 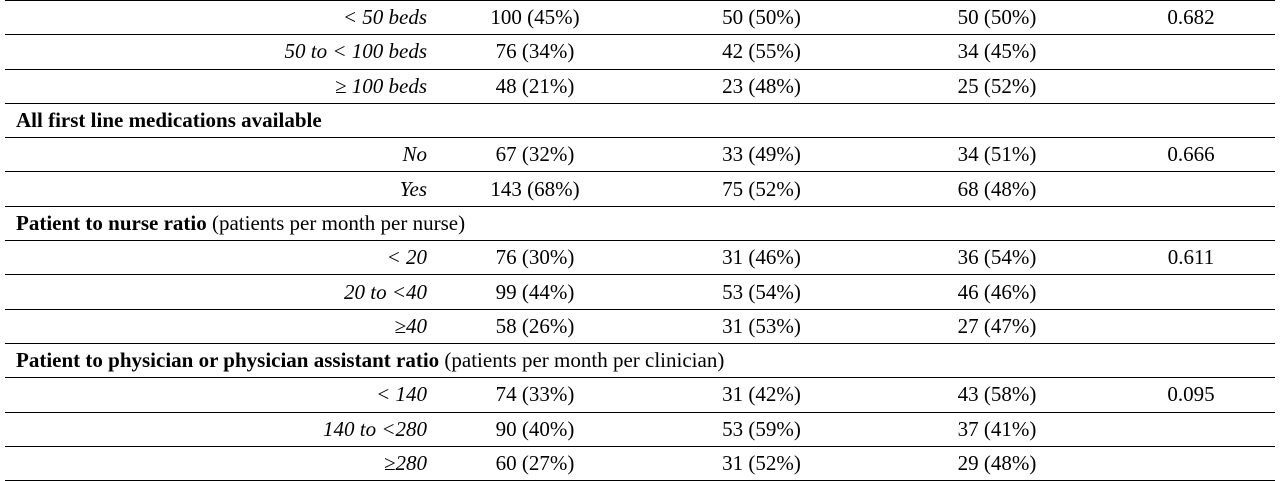 What do you see at coordinates (761, 257) in the screenshot?
I see `group-1-cell: 31 (46%)` at bounding box center [761, 257].